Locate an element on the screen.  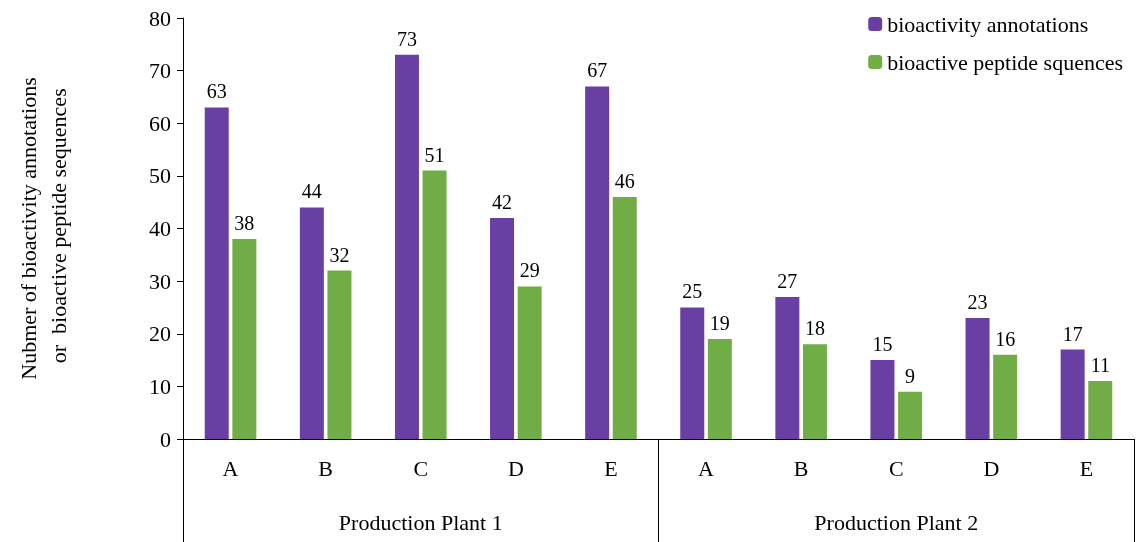
data-label: 19 is located at coordinates (719, 323).